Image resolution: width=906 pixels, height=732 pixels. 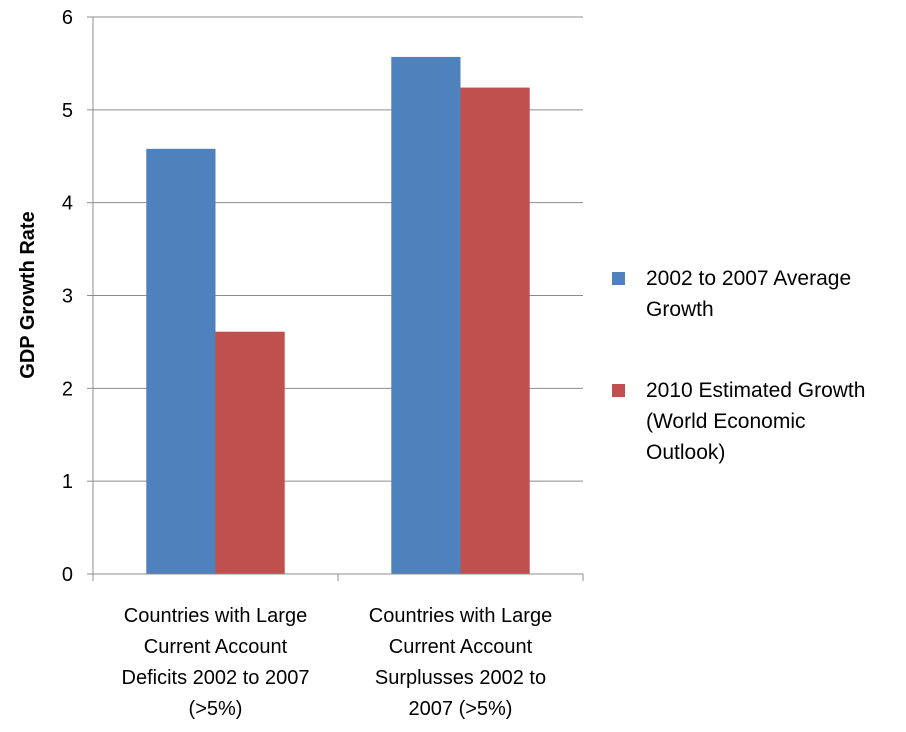 I want to click on x-category-label-line: Surplusses 2002 to, so click(x=460, y=678).